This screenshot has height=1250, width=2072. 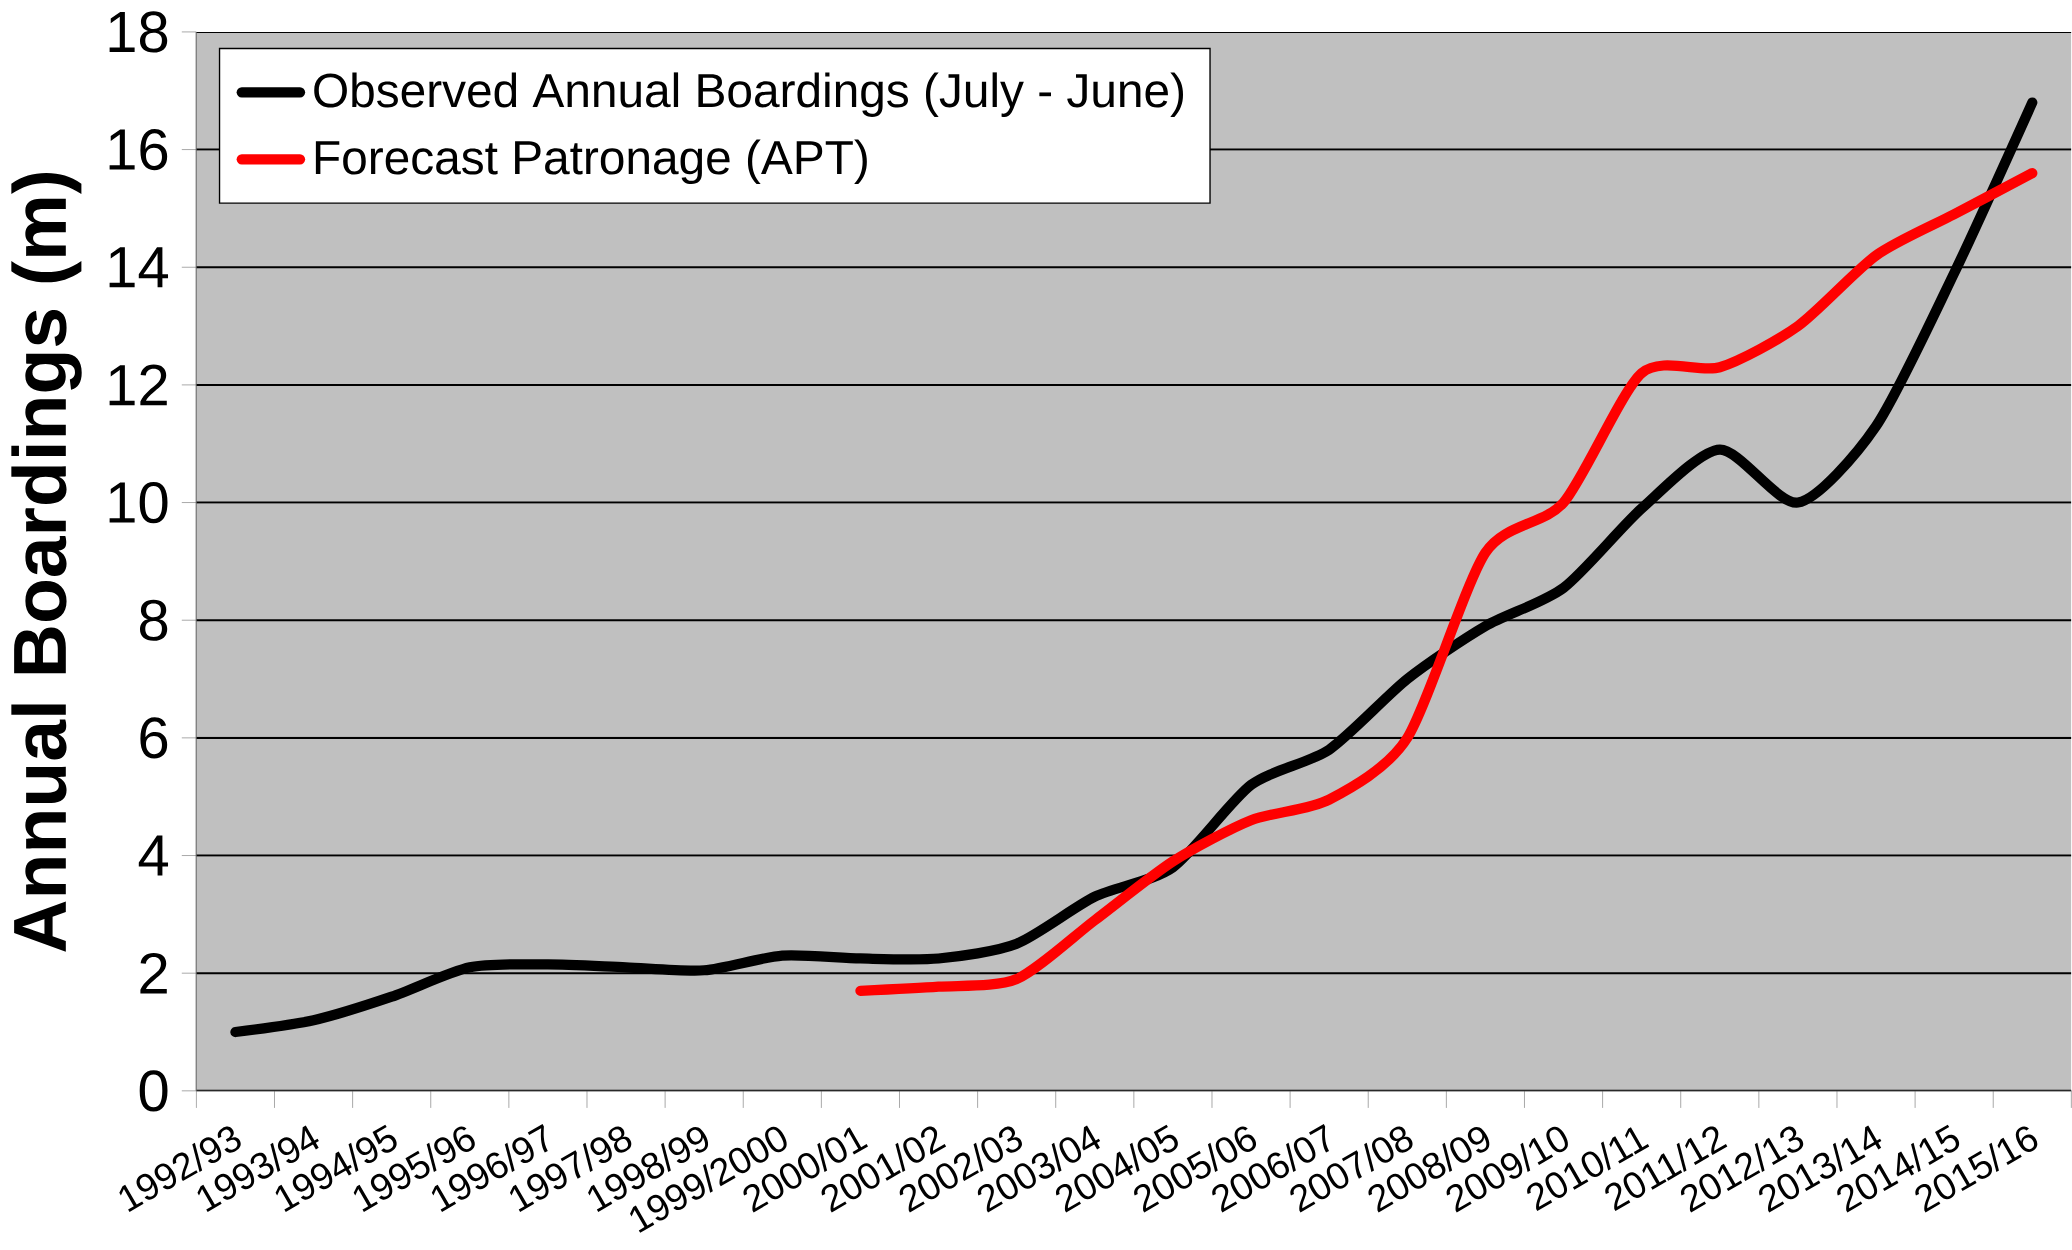 What do you see at coordinates (154, 738) in the screenshot?
I see `y-tick-label: 6` at bounding box center [154, 738].